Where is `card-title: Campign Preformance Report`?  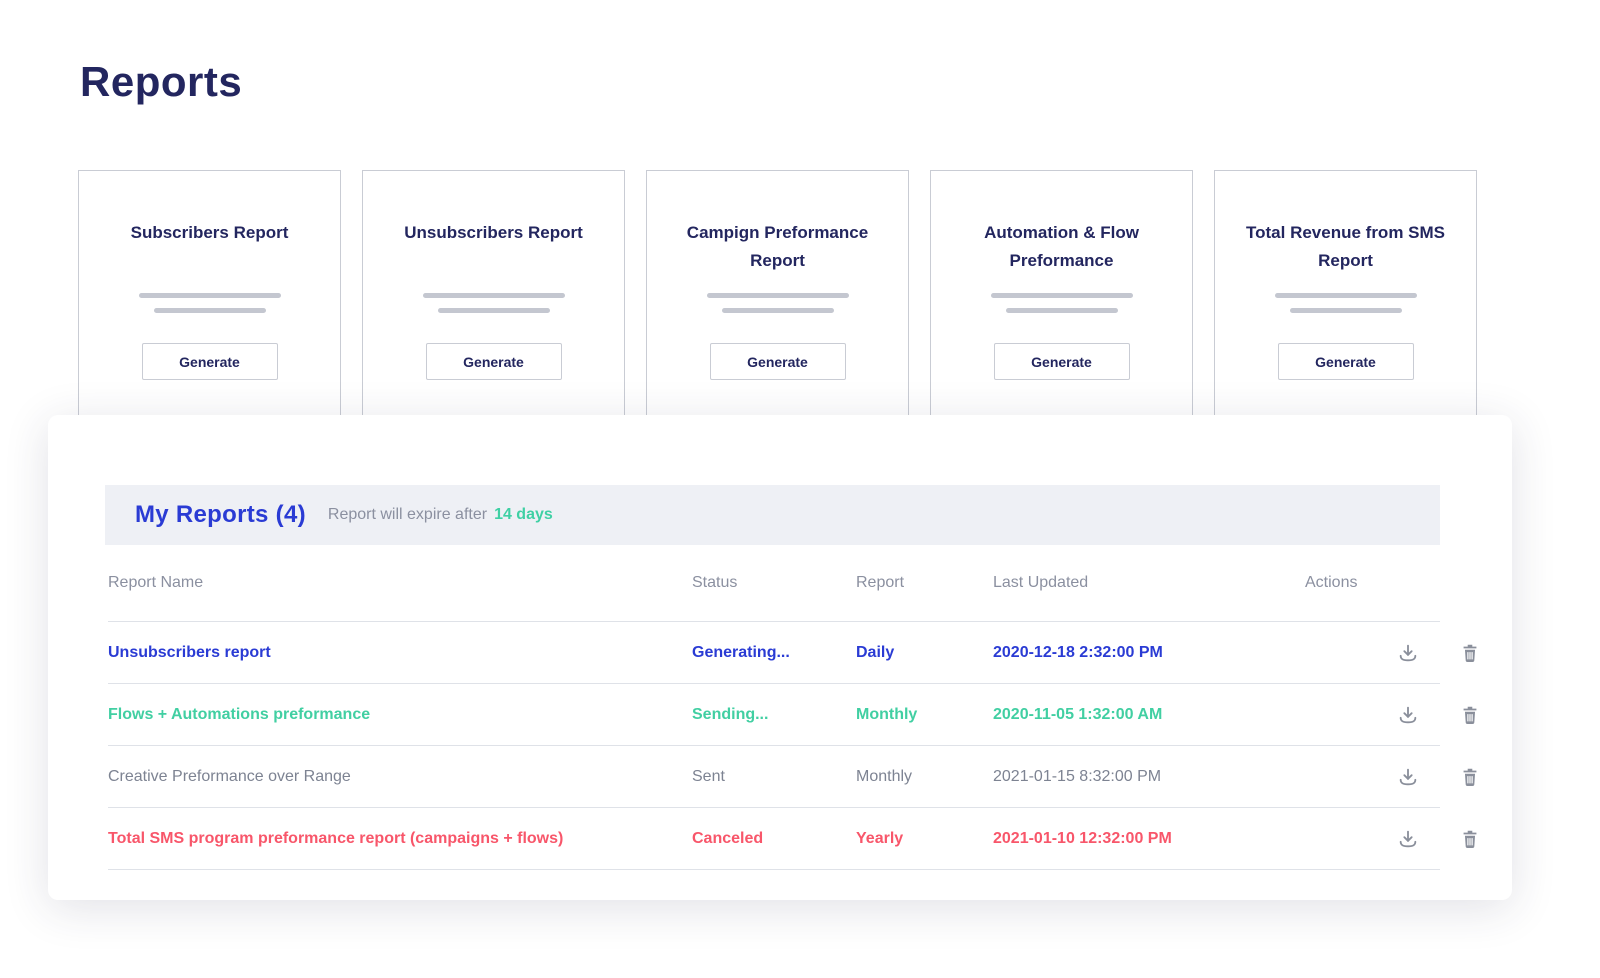 card-title: Campign Preformance Report is located at coordinates (777, 246).